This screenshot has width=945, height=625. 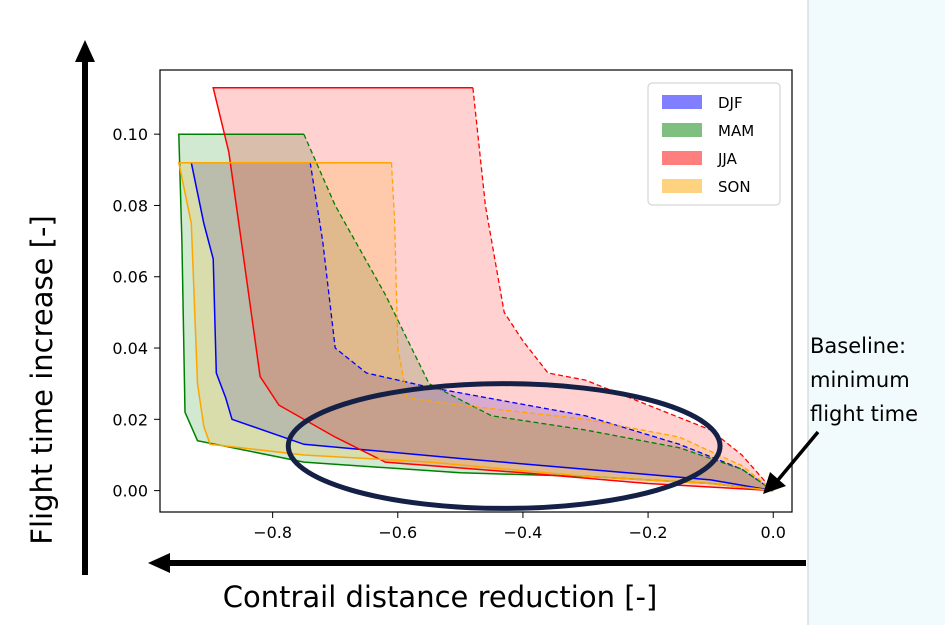 I want to click on y-direction-arrow-head, so click(x=85, y=51).